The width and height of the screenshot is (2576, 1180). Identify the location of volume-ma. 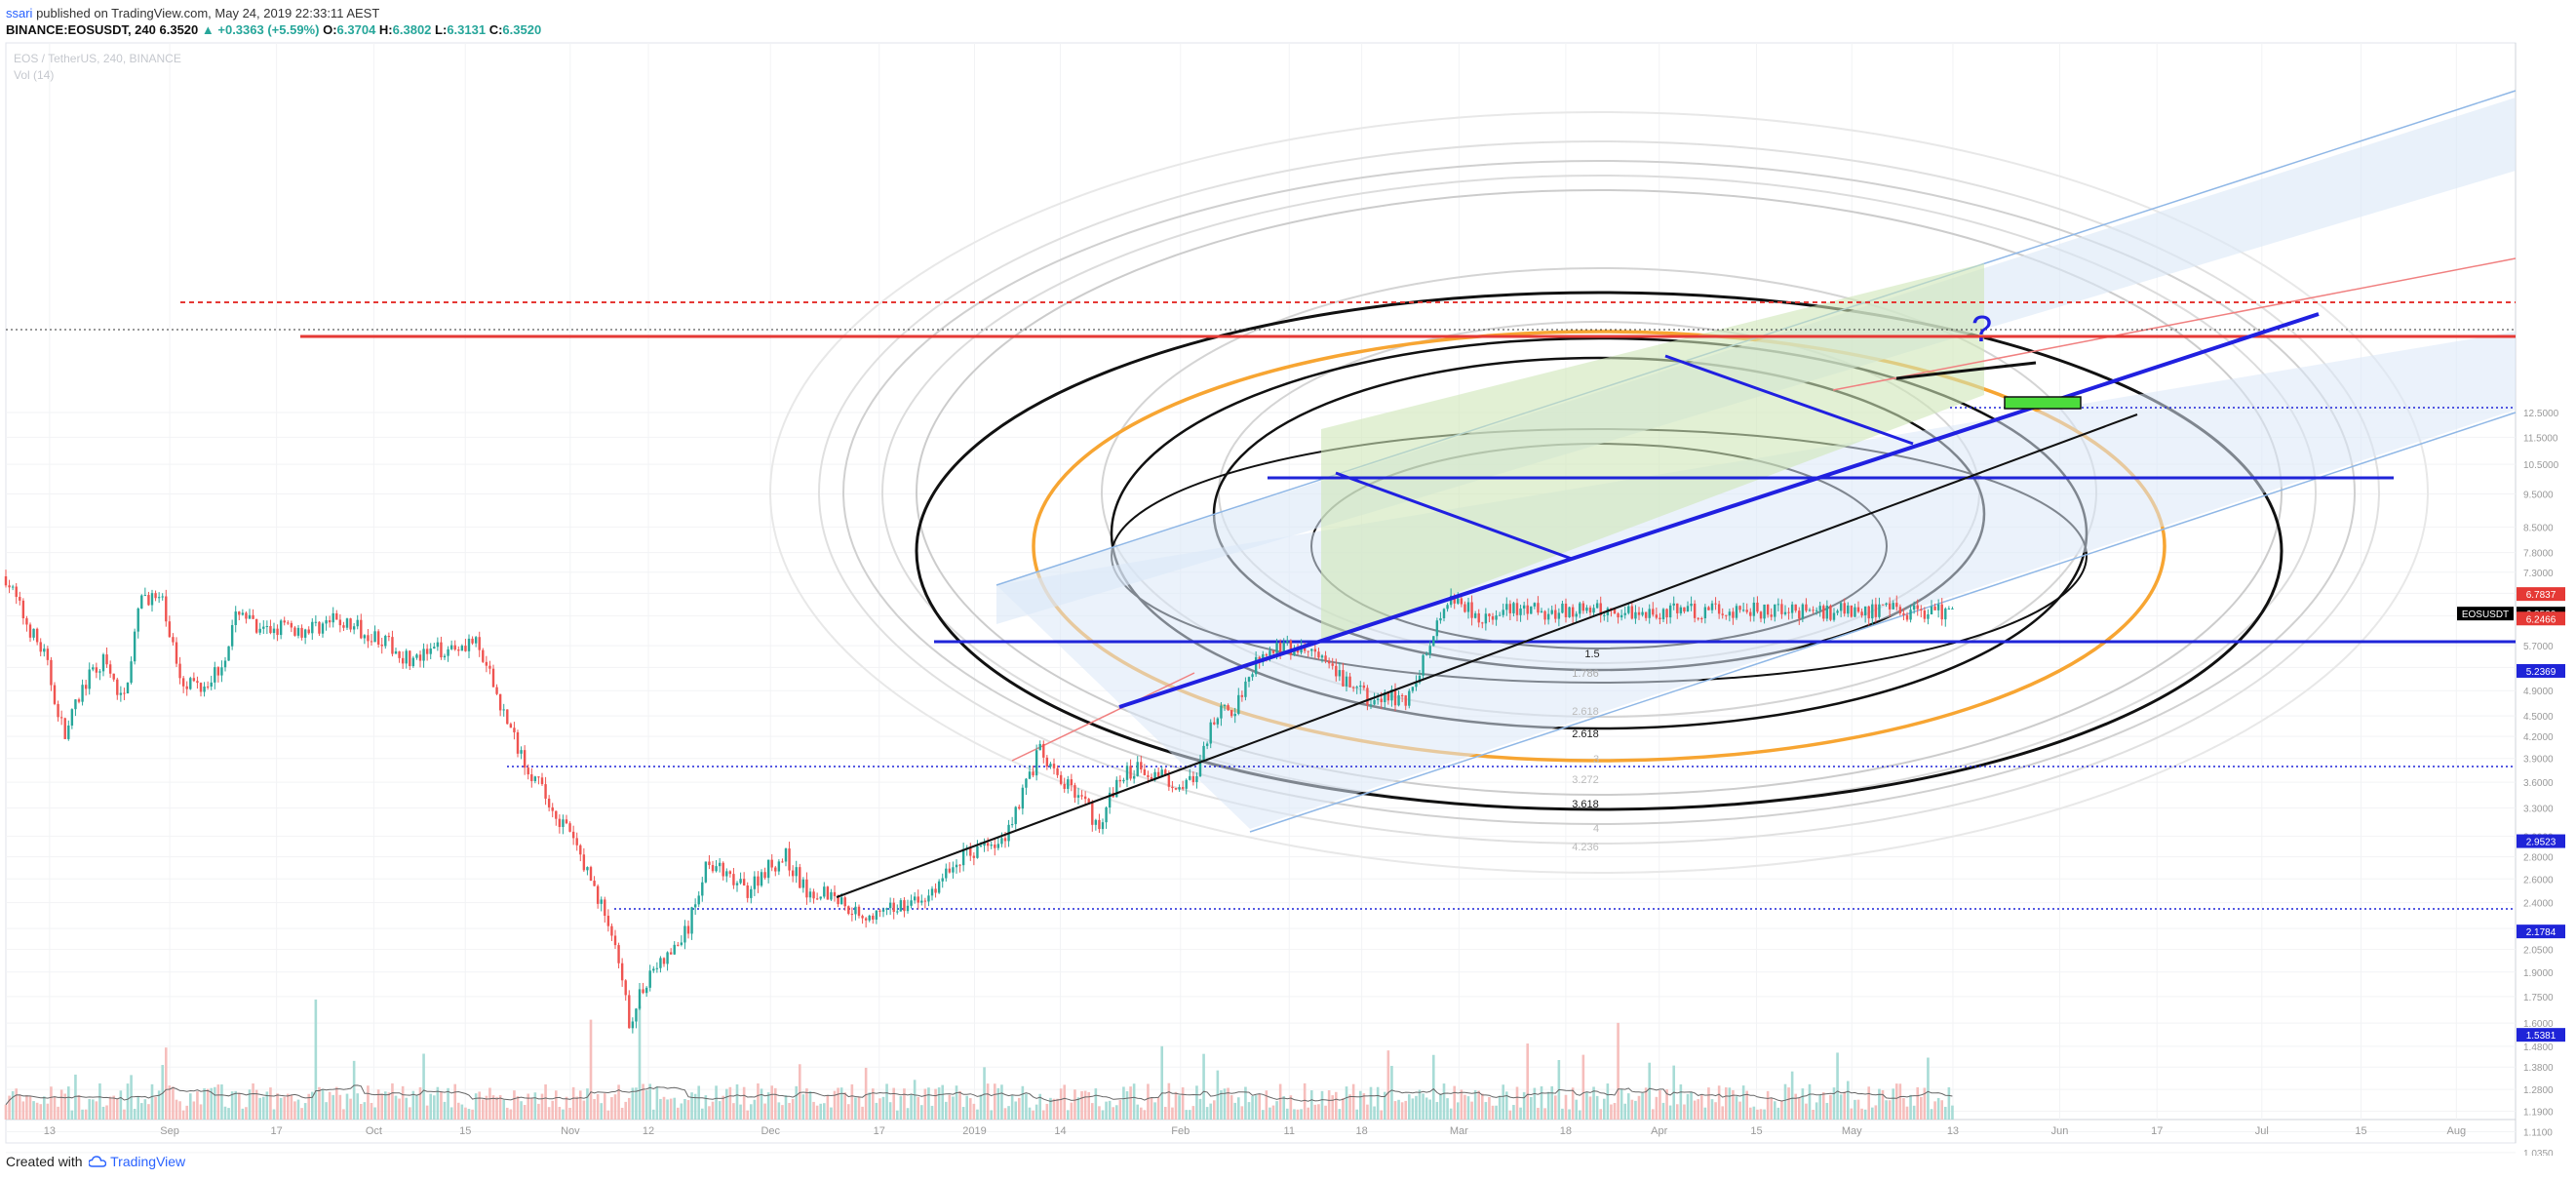
(979, 1095).